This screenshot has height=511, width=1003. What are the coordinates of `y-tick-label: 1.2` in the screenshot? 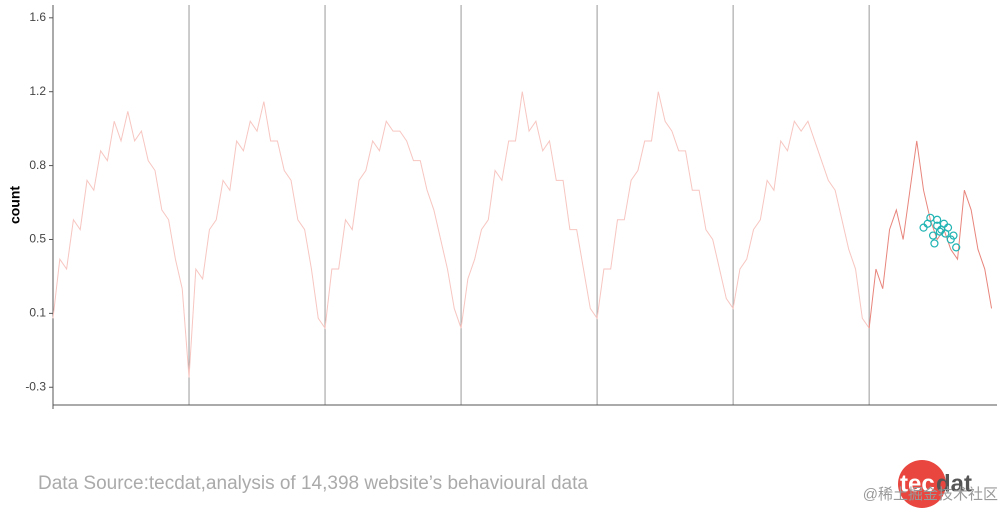 It's located at (37, 91).